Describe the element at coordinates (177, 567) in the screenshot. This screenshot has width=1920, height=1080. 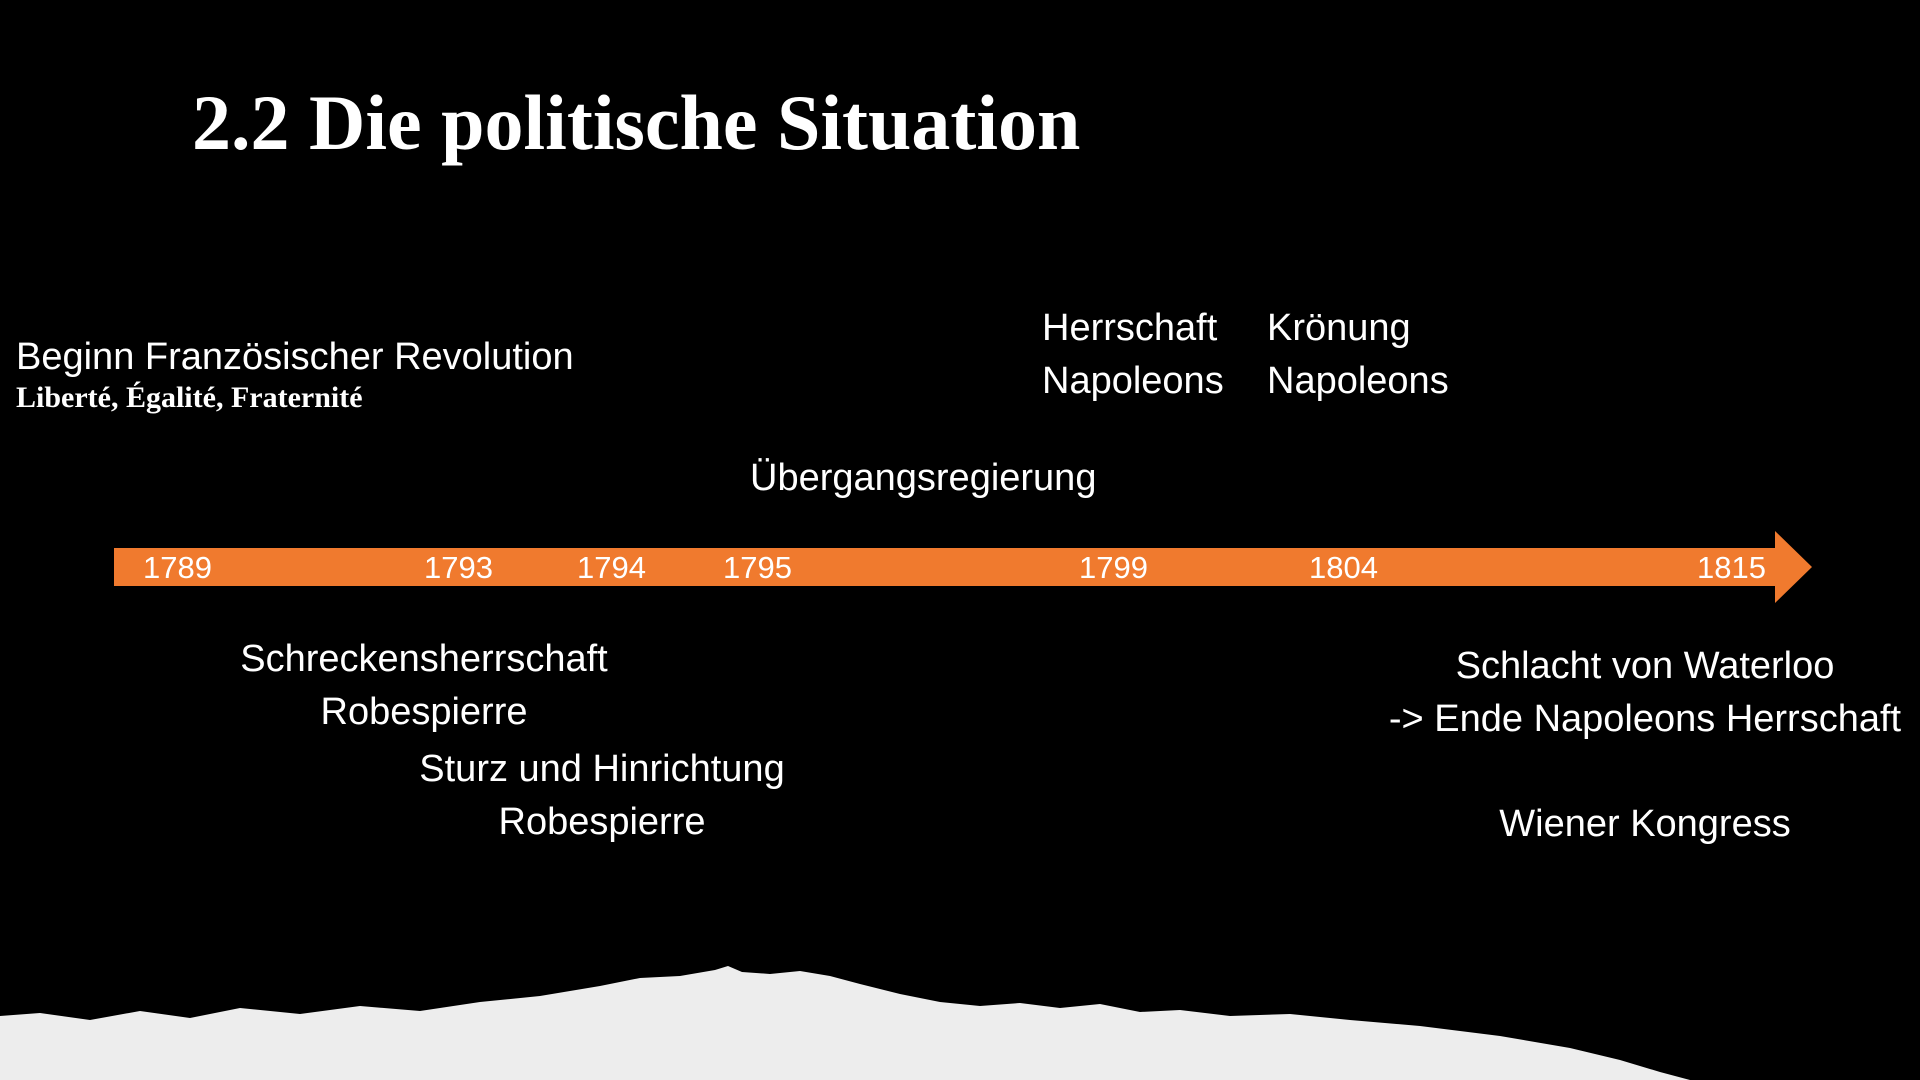
I see `year-1789: 1789` at that location.